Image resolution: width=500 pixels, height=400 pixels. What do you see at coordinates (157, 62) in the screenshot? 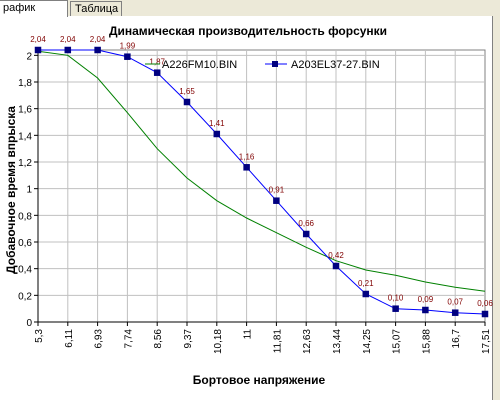
I see `data-label: 1,87` at bounding box center [157, 62].